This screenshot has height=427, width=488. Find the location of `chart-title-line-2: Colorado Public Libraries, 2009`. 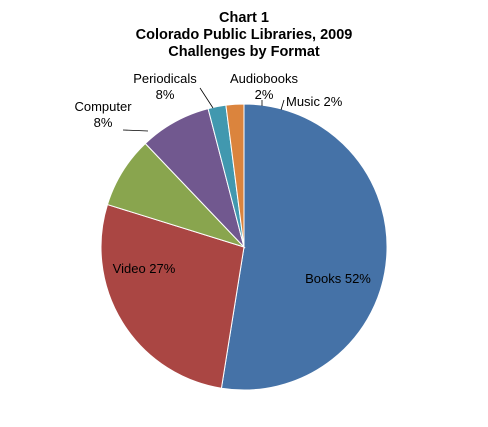

chart-title-line-2: Colorado Public Libraries, 2009 is located at coordinates (244, 35).